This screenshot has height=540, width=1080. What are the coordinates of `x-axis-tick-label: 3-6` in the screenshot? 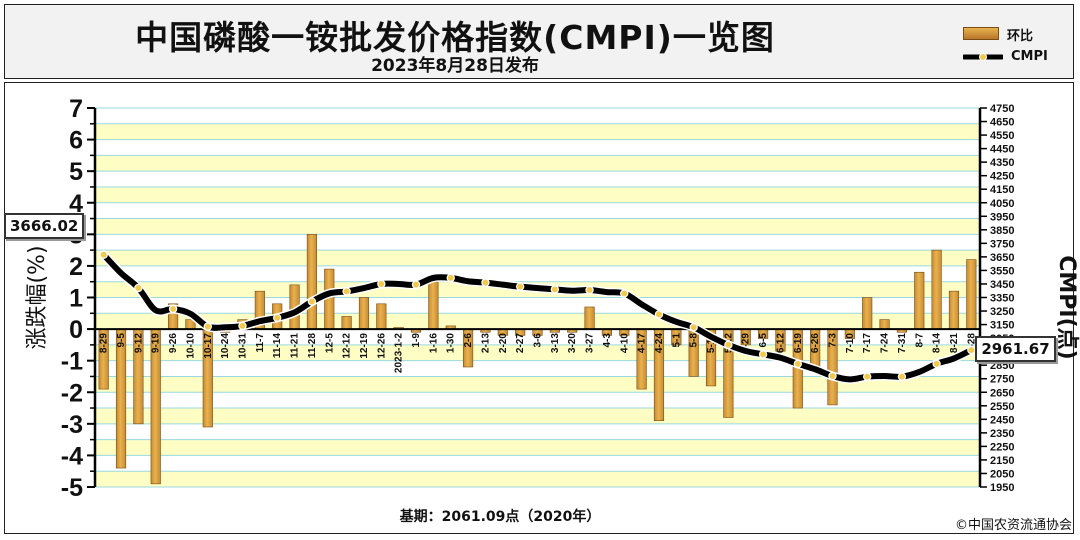 It's located at (538, 340).